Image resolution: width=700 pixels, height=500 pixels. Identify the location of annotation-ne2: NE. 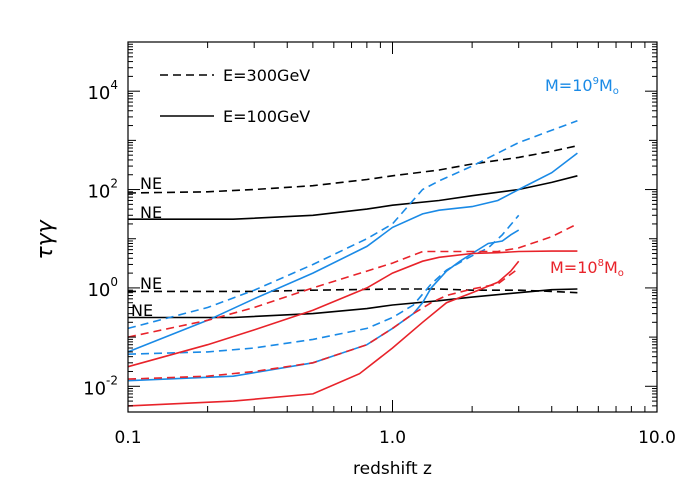
(151, 212).